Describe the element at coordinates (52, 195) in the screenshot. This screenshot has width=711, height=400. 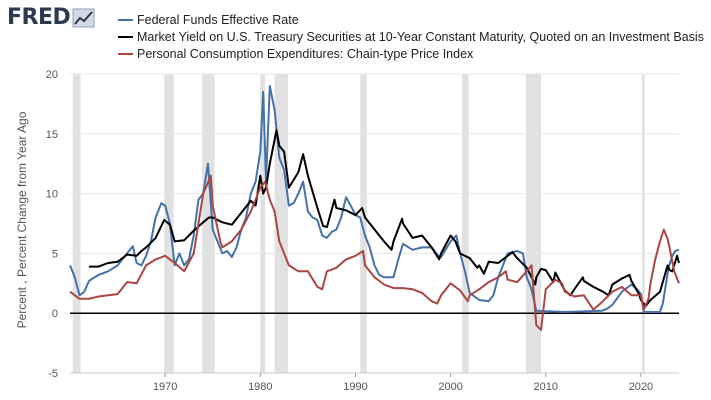
I see `y-tick-label: 10` at that location.